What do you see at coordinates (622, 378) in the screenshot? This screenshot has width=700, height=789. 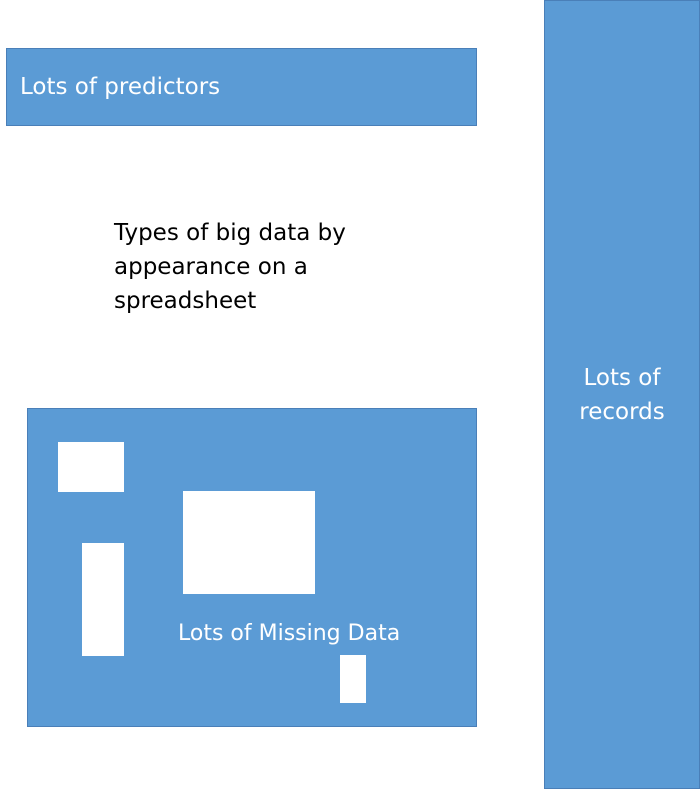 I see `records-label-line-1: Lots of` at bounding box center [622, 378].